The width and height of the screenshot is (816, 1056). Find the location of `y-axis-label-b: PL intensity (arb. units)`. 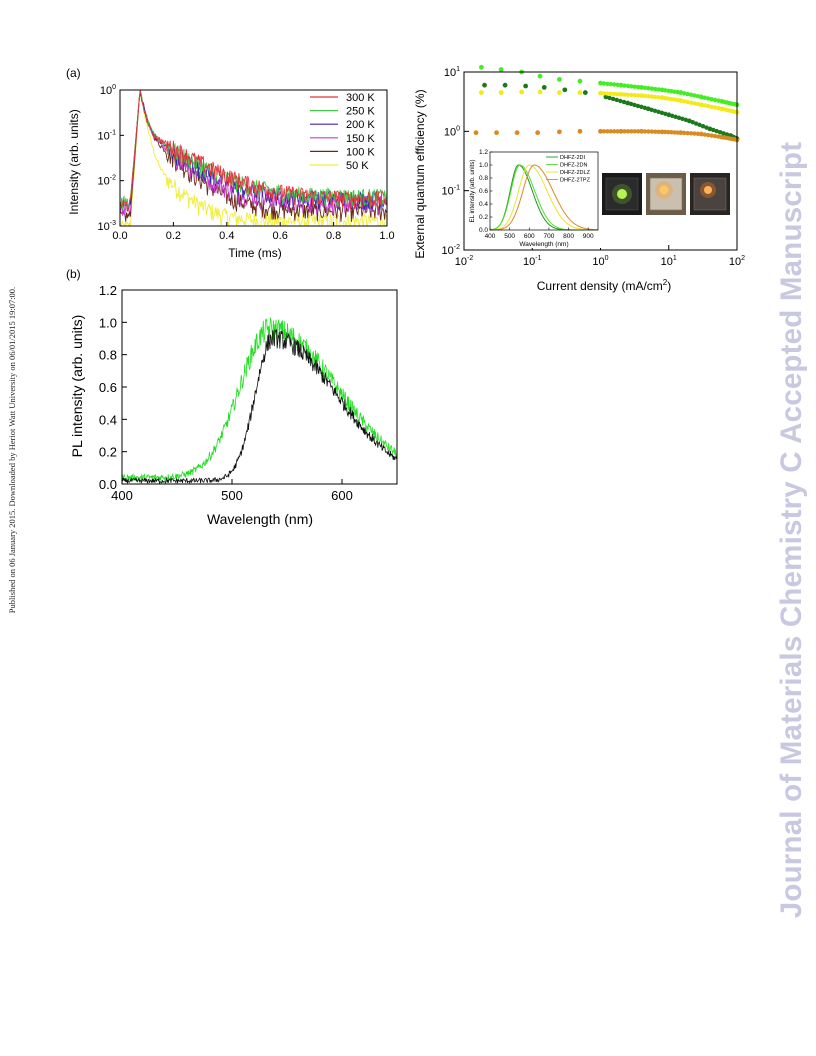

y-axis-label-b: PL intensity (arb. units) is located at coordinates (77, 386).